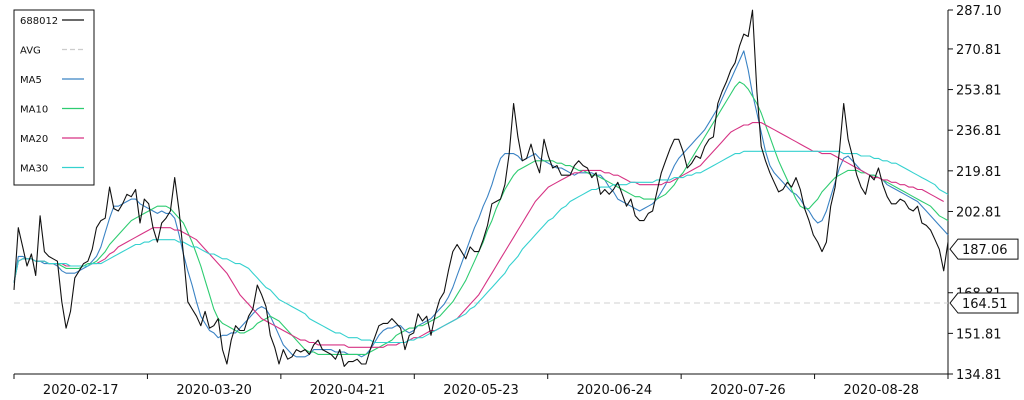  What do you see at coordinates (882, 390) in the screenshot?
I see `x-tick-label: 2020-08-28` at bounding box center [882, 390].